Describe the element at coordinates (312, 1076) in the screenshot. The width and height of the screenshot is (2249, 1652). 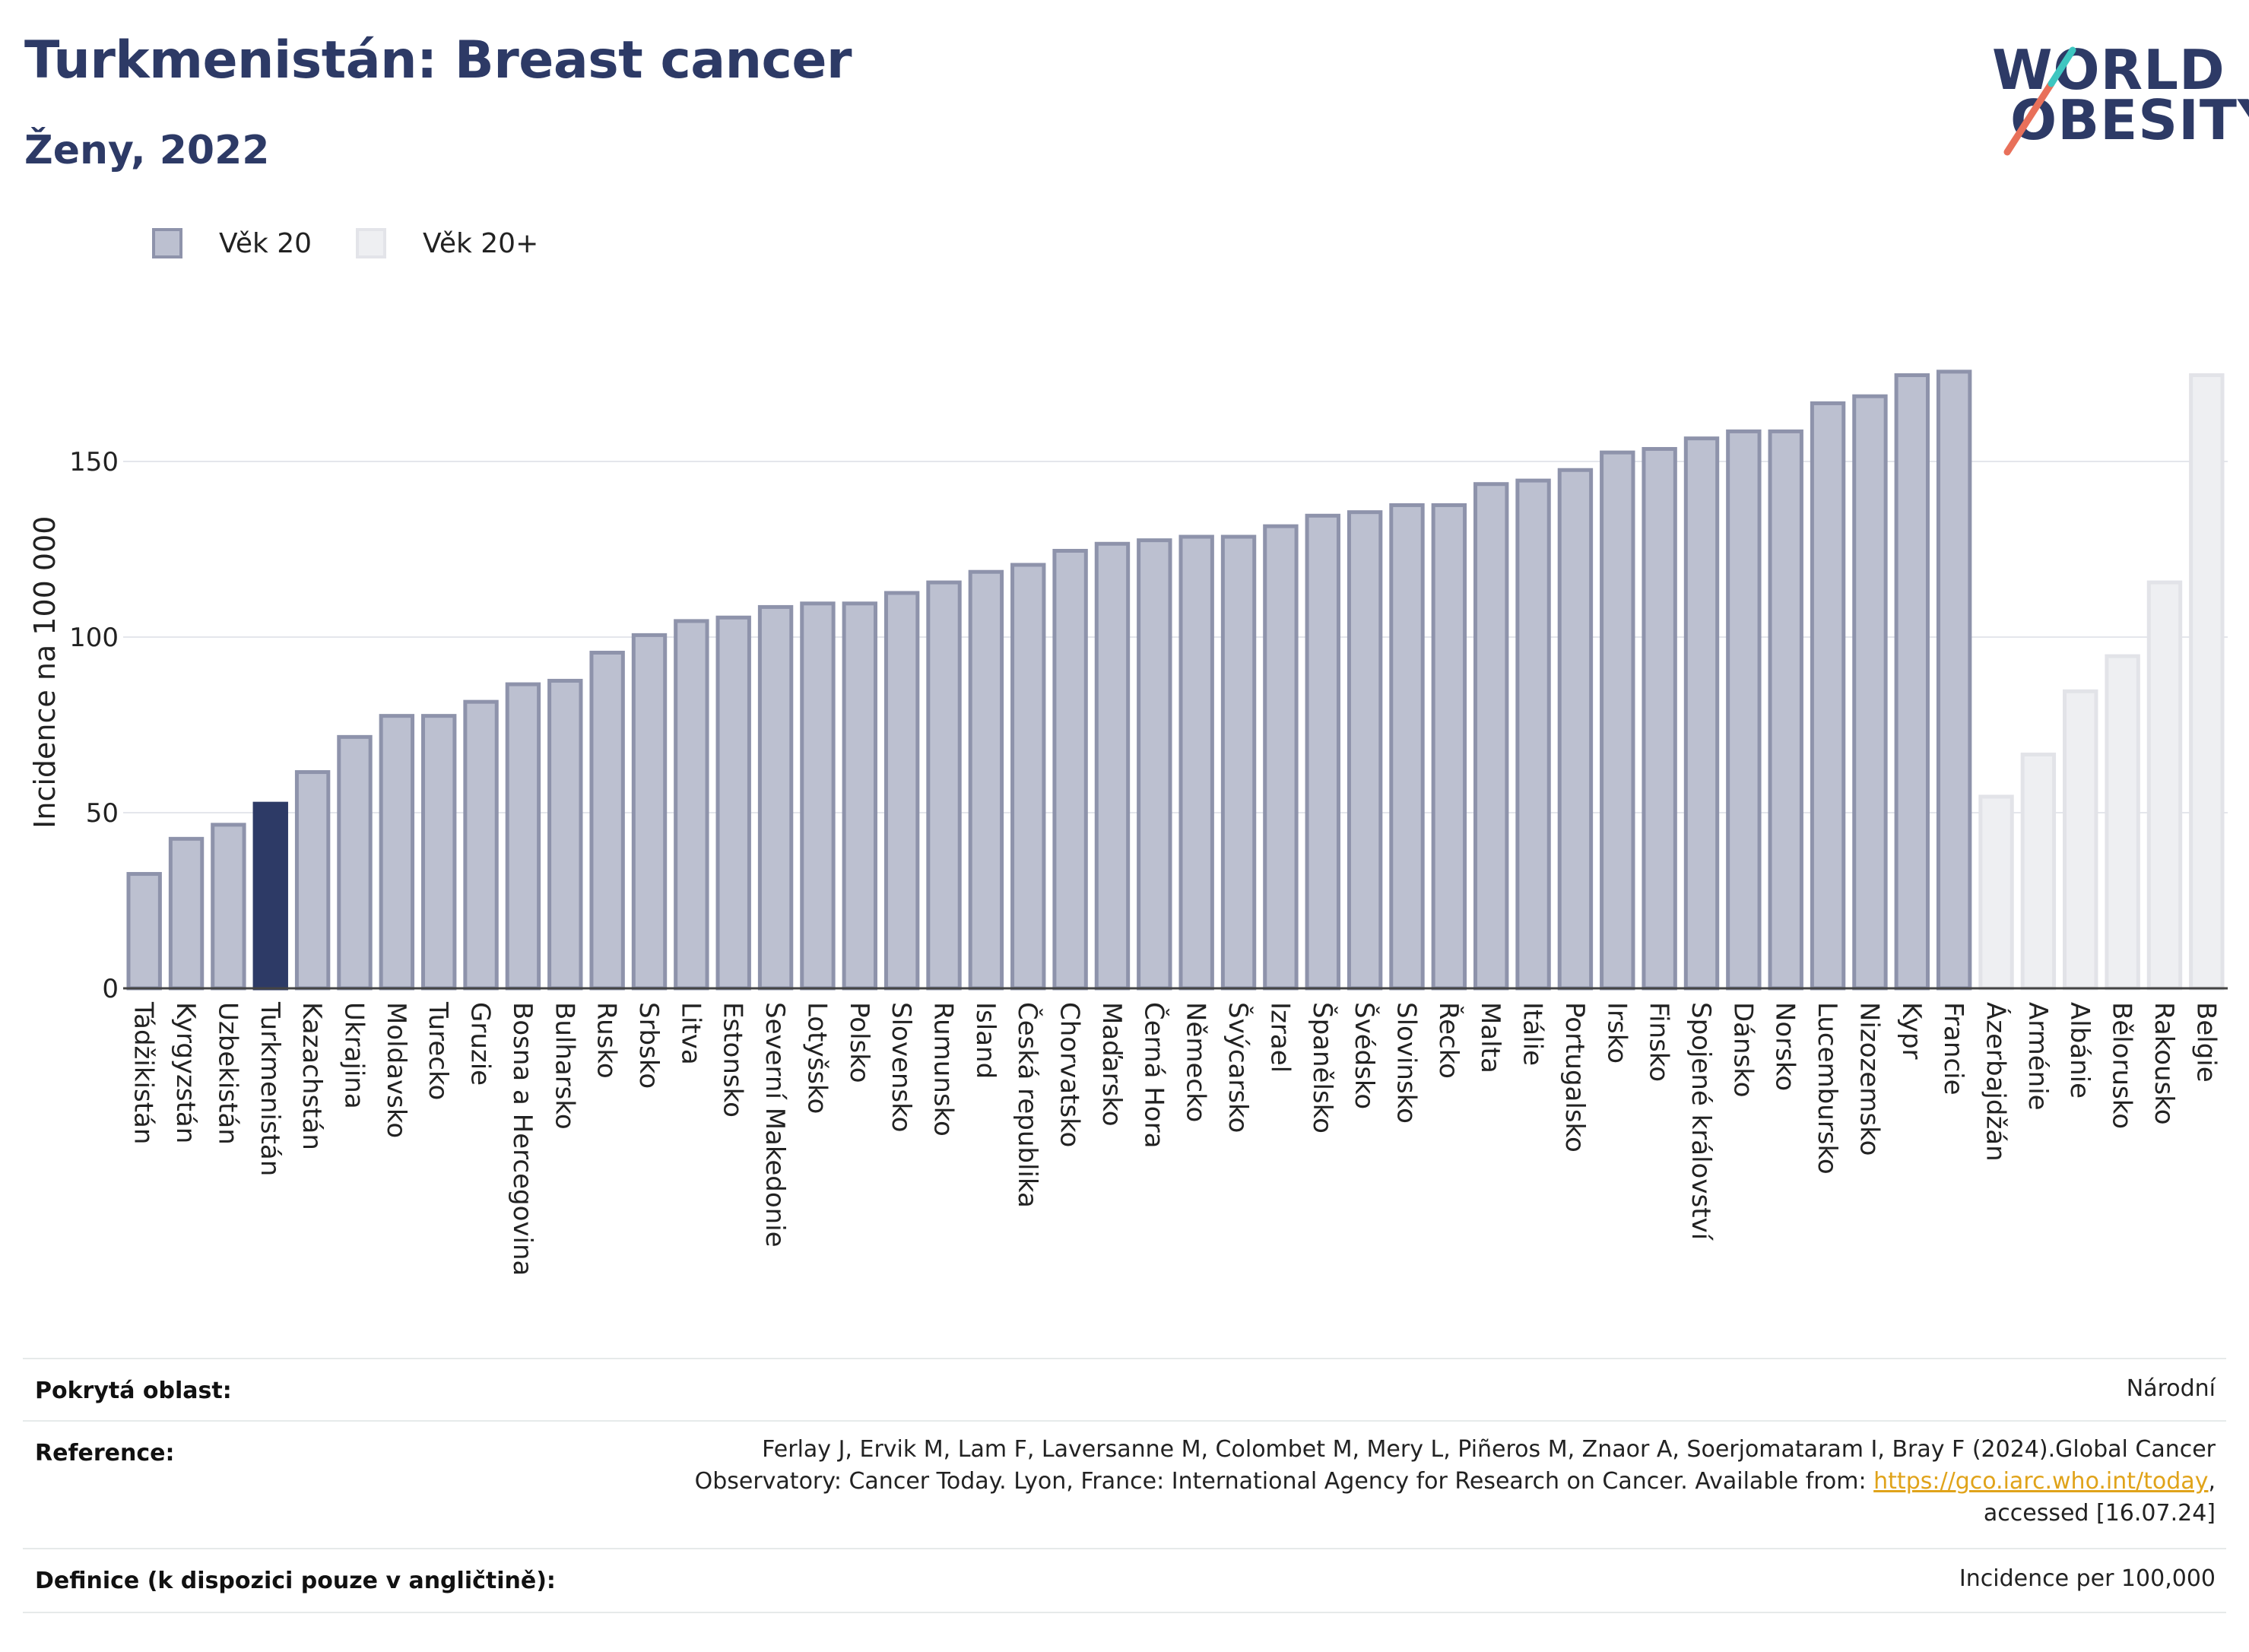
I see `x-tick-label-4: Kazachstán` at that location.